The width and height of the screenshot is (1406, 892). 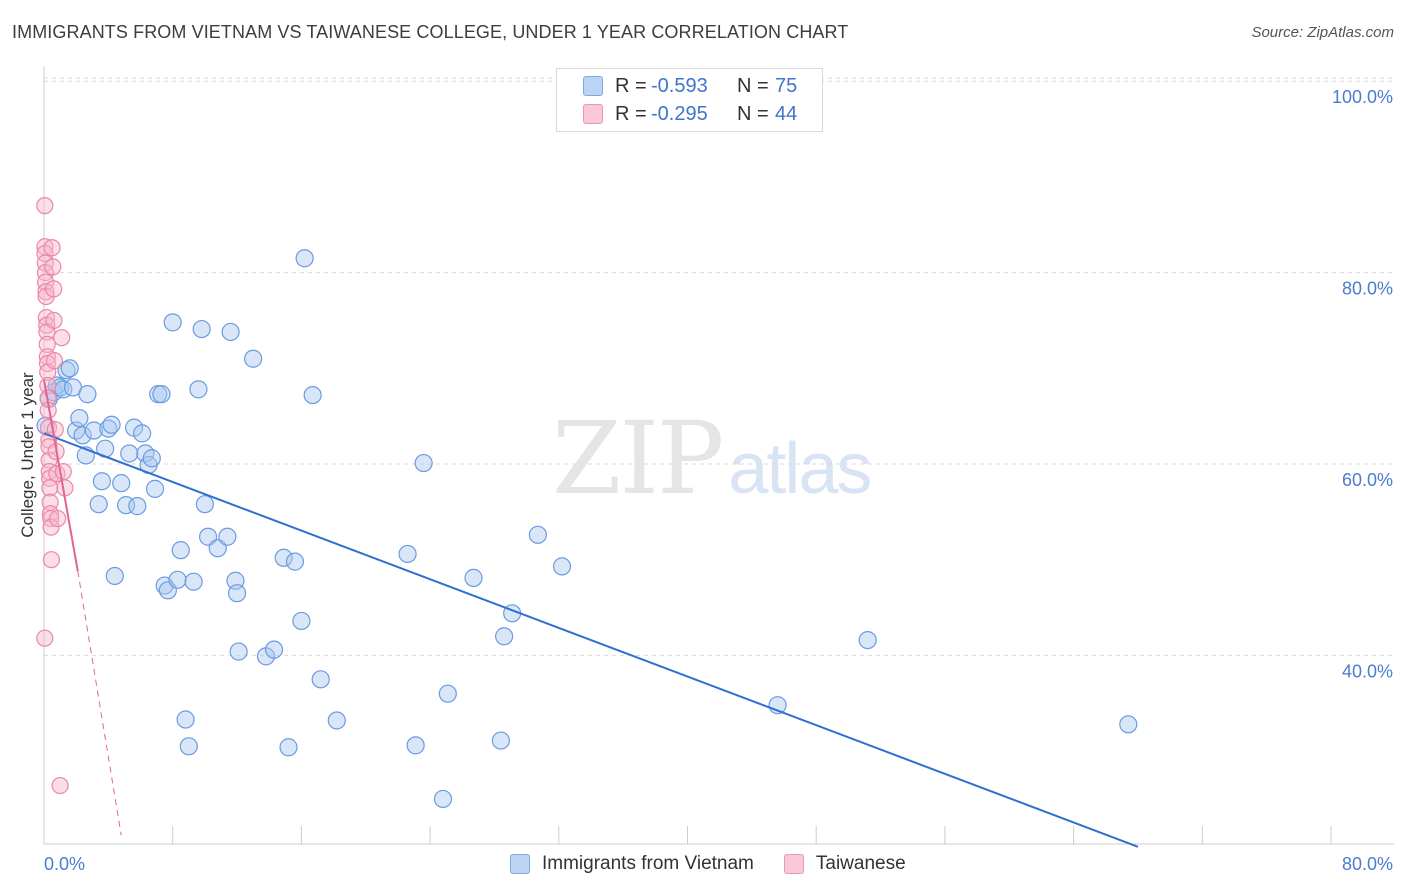 I want to click on n-value: 44, so click(x=786, y=113).